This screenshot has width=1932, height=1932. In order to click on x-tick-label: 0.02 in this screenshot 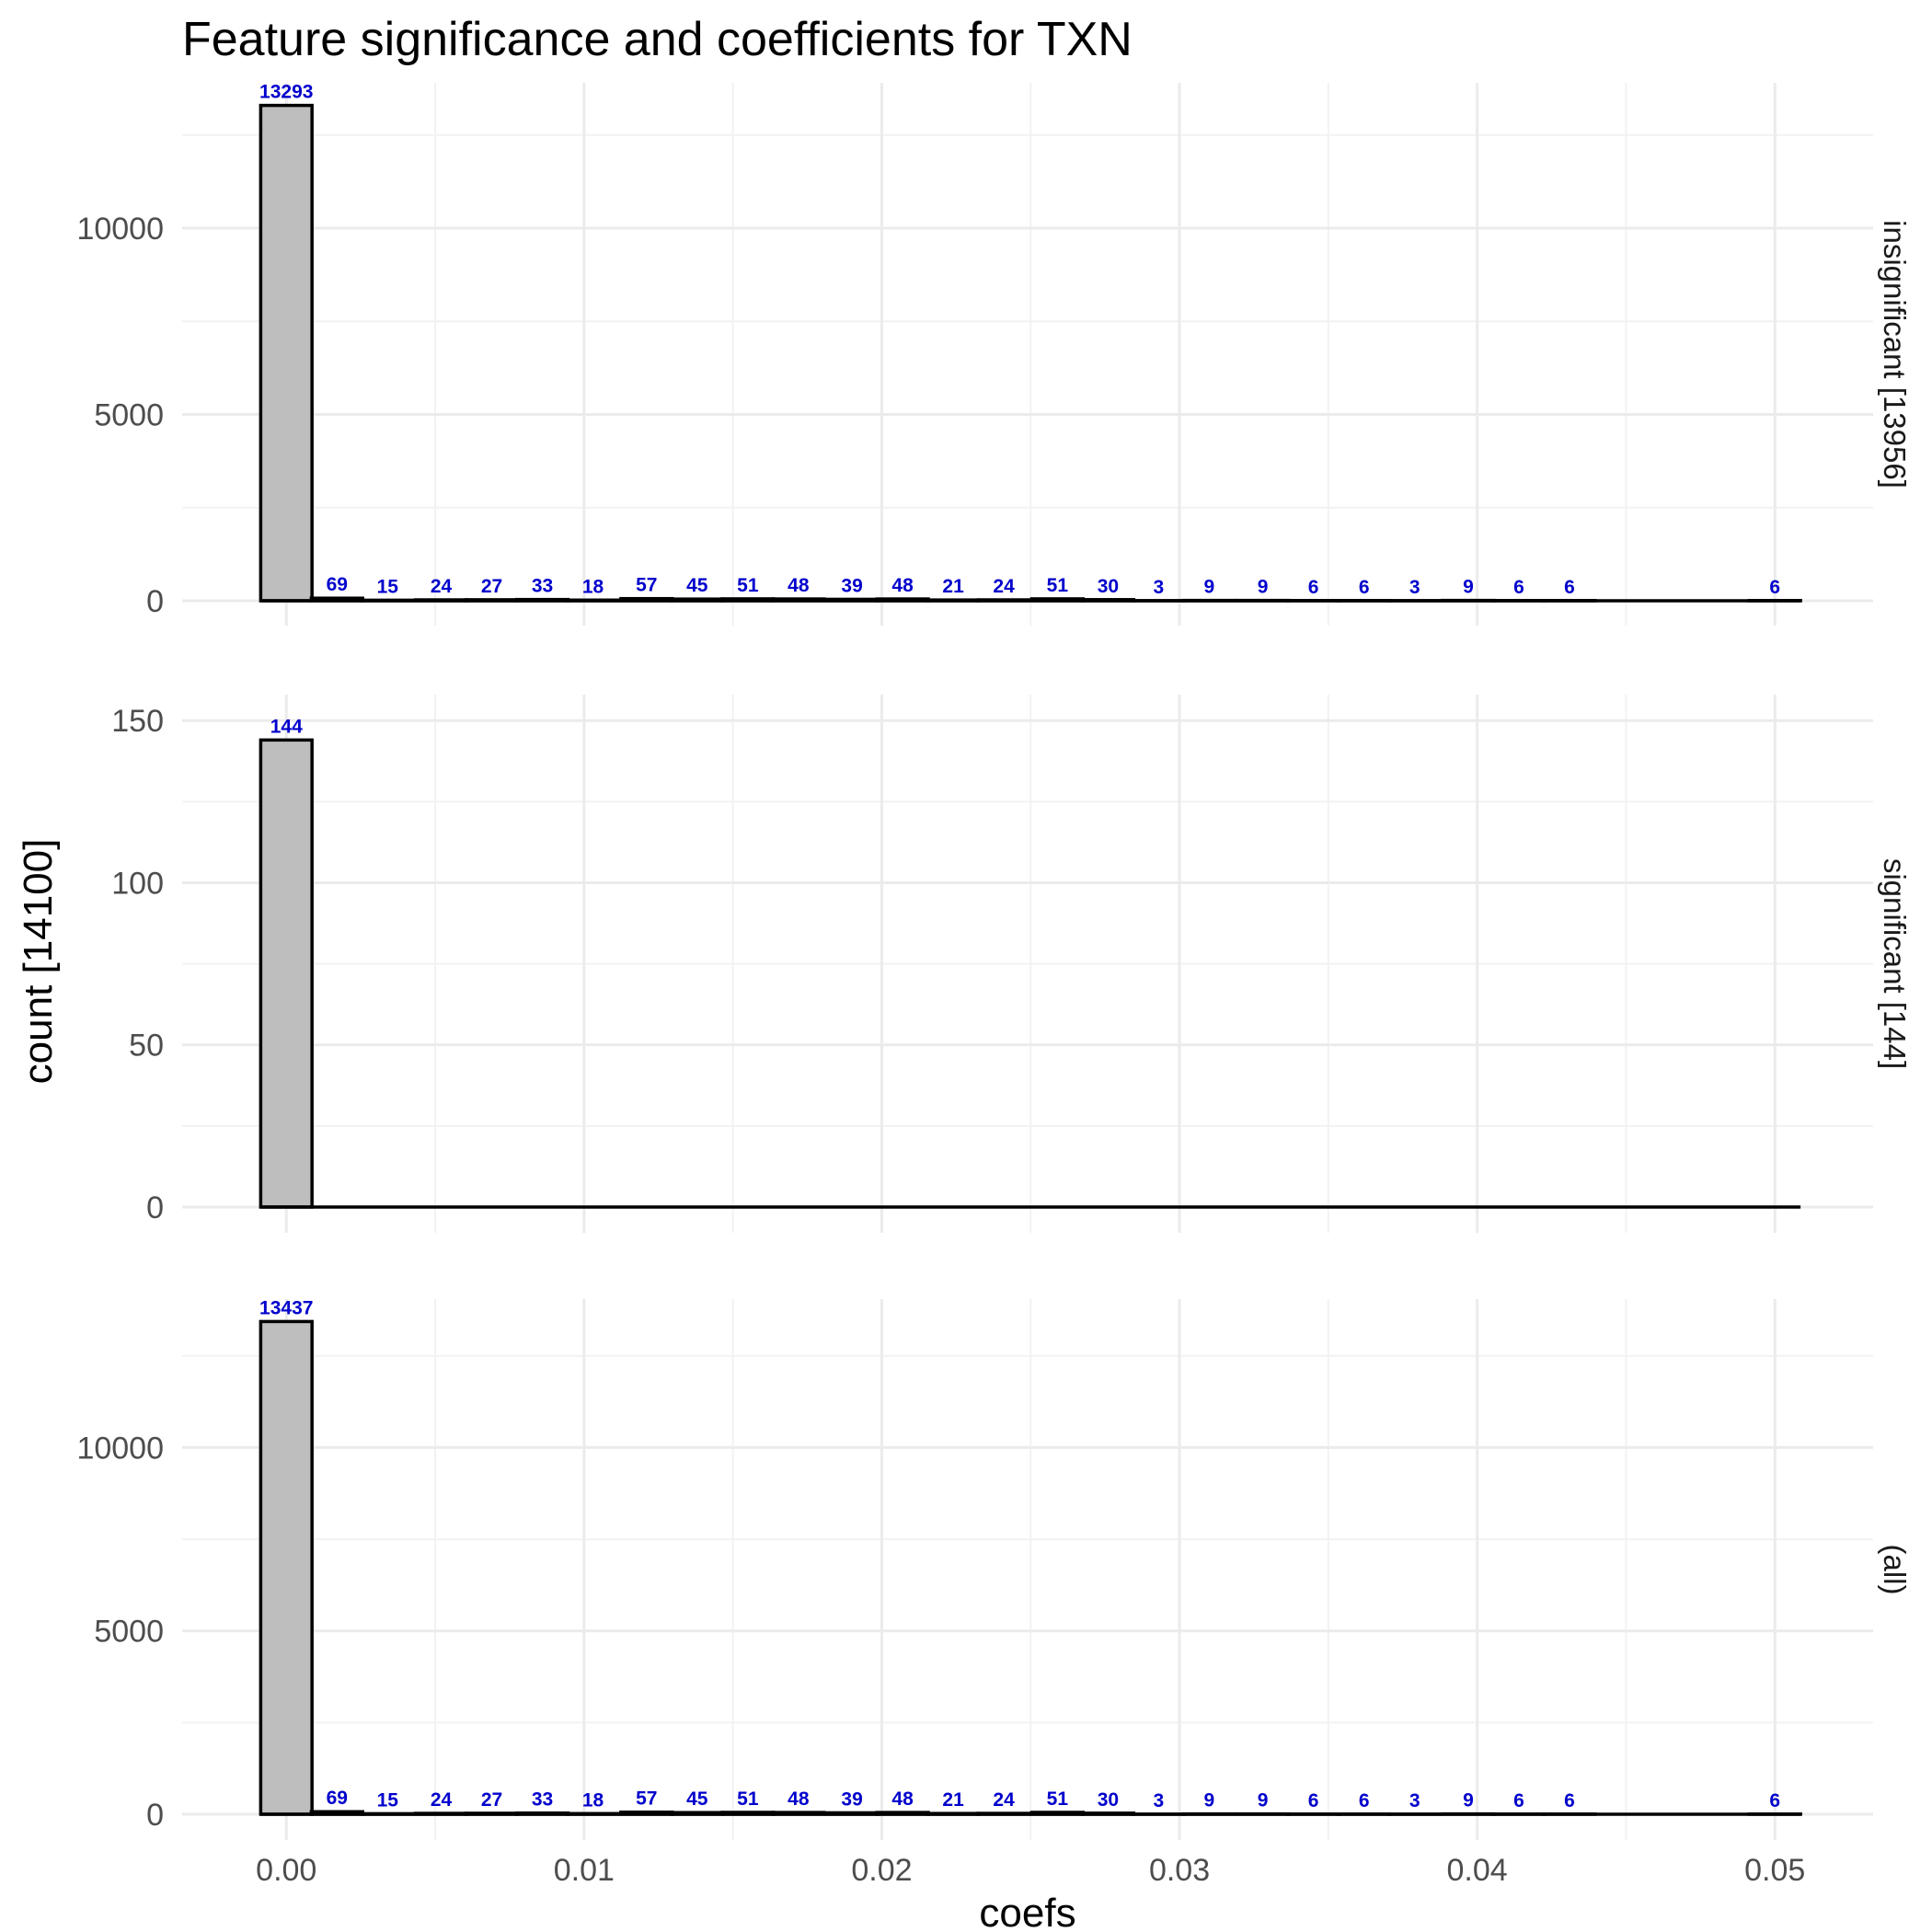, I will do `click(881, 1870)`.